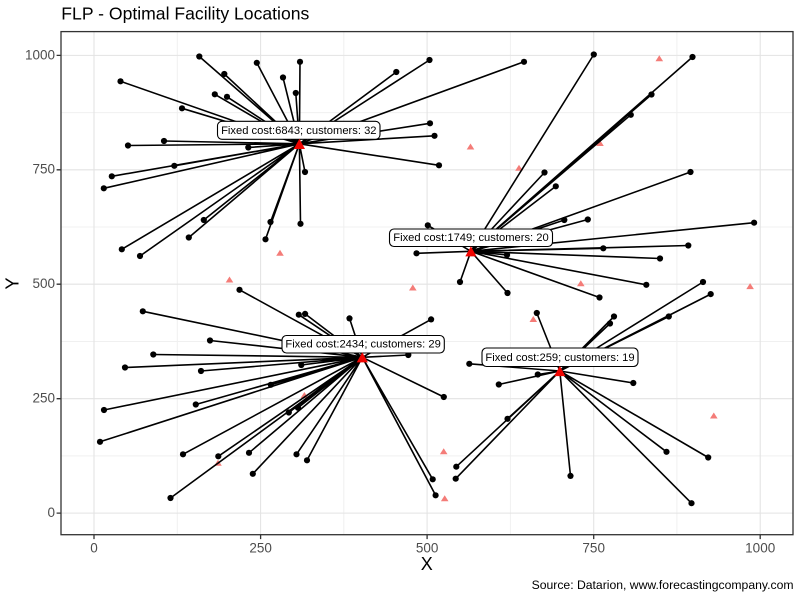  What do you see at coordinates (470, 238) in the screenshot?
I see `svg-text: Fixed cost:1749; customers: 20` at bounding box center [470, 238].